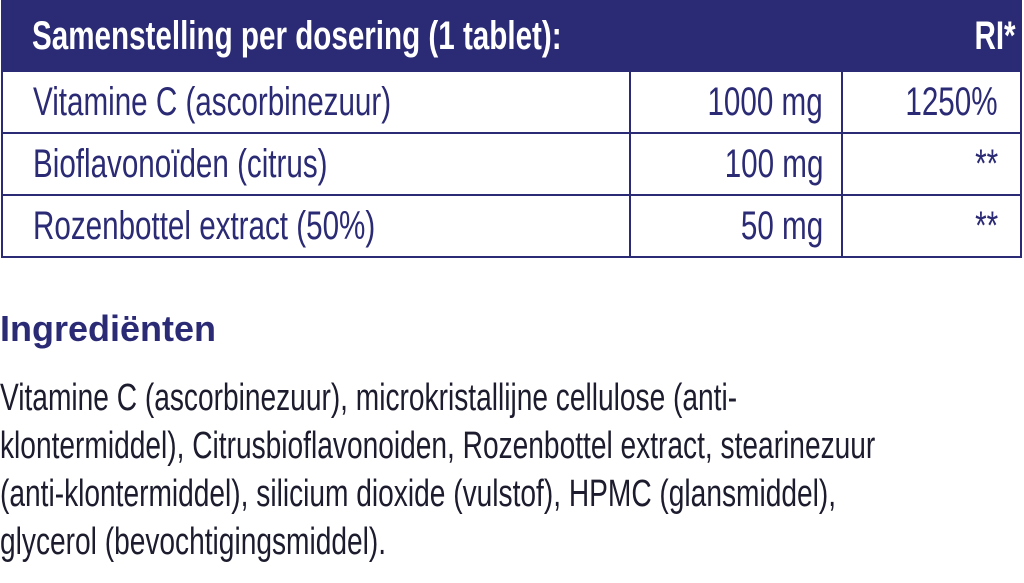 This screenshot has width=1024, height=583. Describe the element at coordinates (995, 36) in the screenshot. I see `ri-header: RI*` at that location.